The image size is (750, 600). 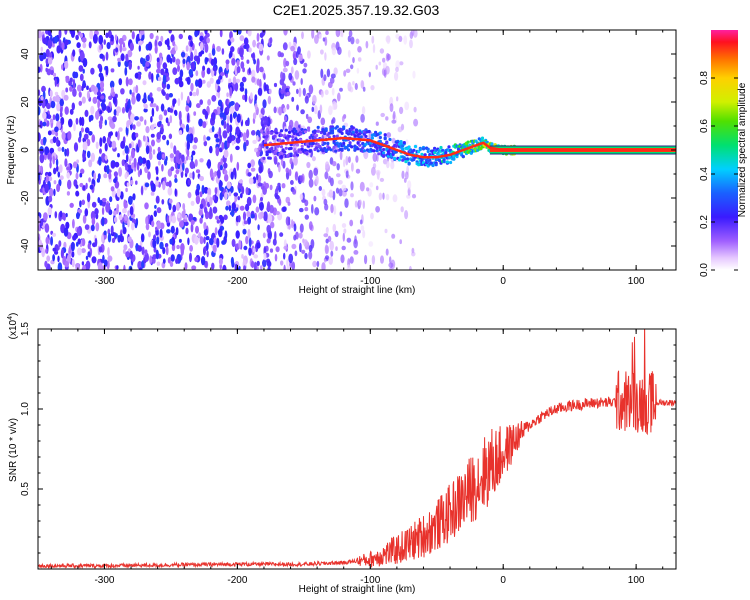 I want to click on signal-track, so click(x=469, y=146).